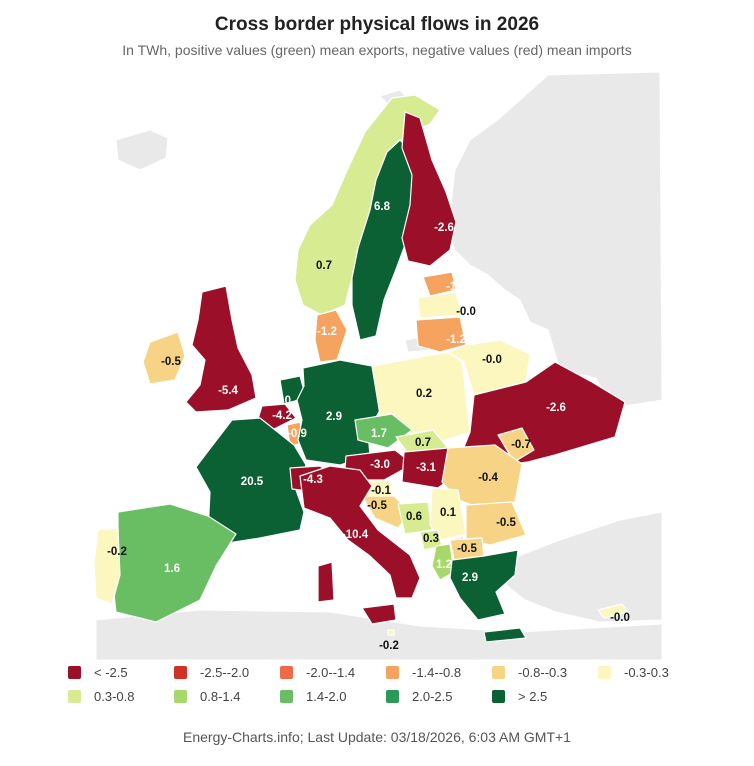  What do you see at coordinates (423, 443) in the screenshot?
I see `value-label-slovakia: 0.7` at bounding box center [423, 443].